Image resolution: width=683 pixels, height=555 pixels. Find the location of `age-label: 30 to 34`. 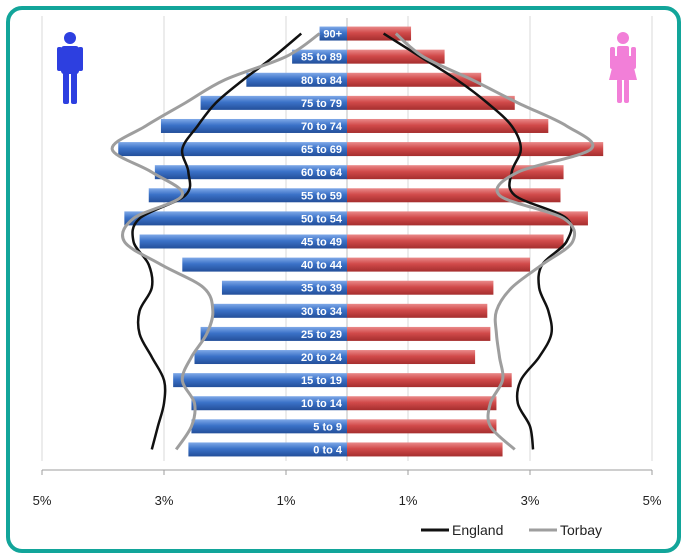

age-label: 30 to 34 is located at coordinates (322, 312).